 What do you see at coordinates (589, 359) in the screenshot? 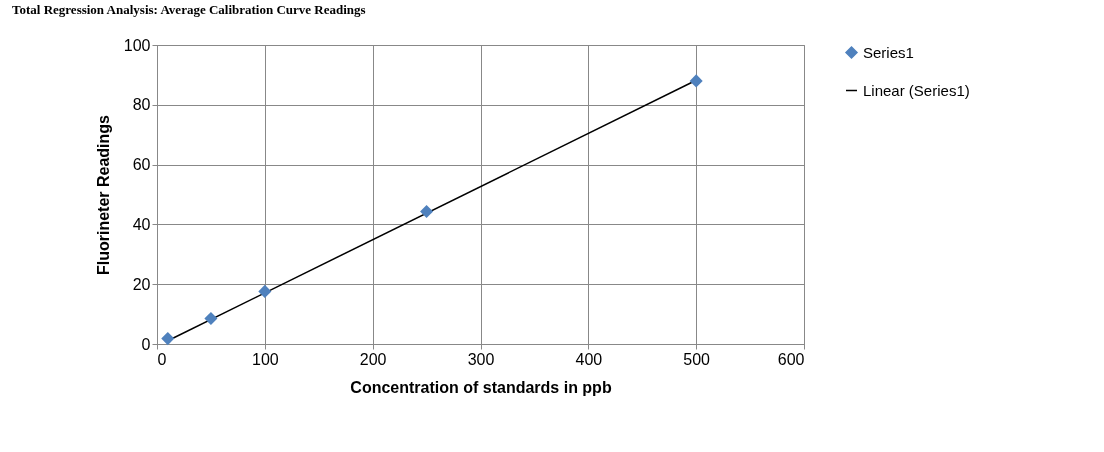
I see `x-tick-label: 400` at bounding box center [589, 359].